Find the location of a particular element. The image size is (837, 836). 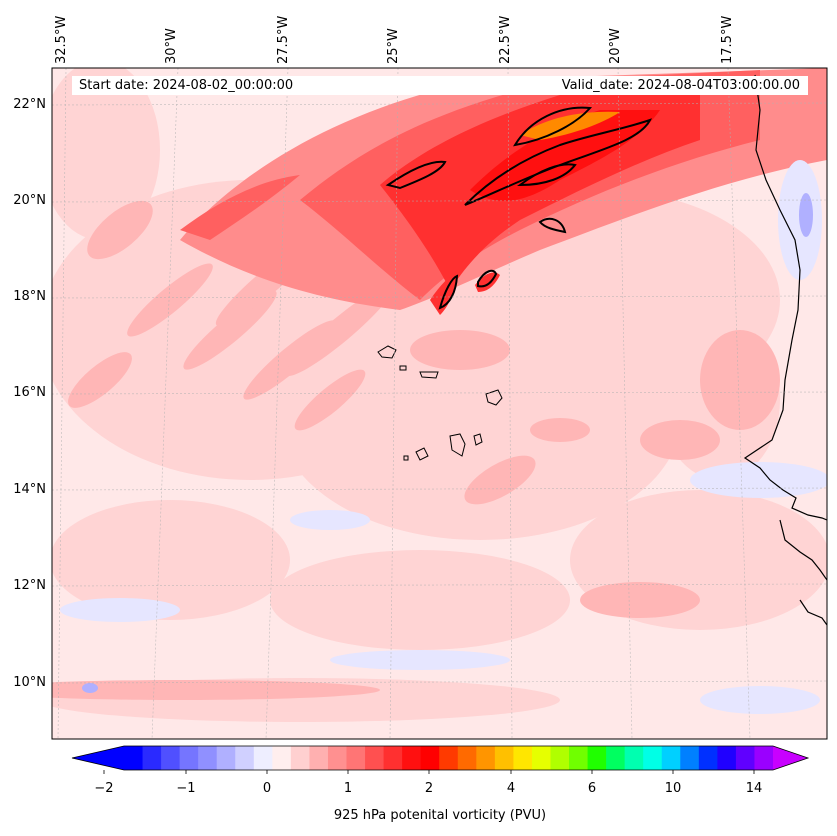

lon-label-30w: 30°W is located at coordinates (171, 46).